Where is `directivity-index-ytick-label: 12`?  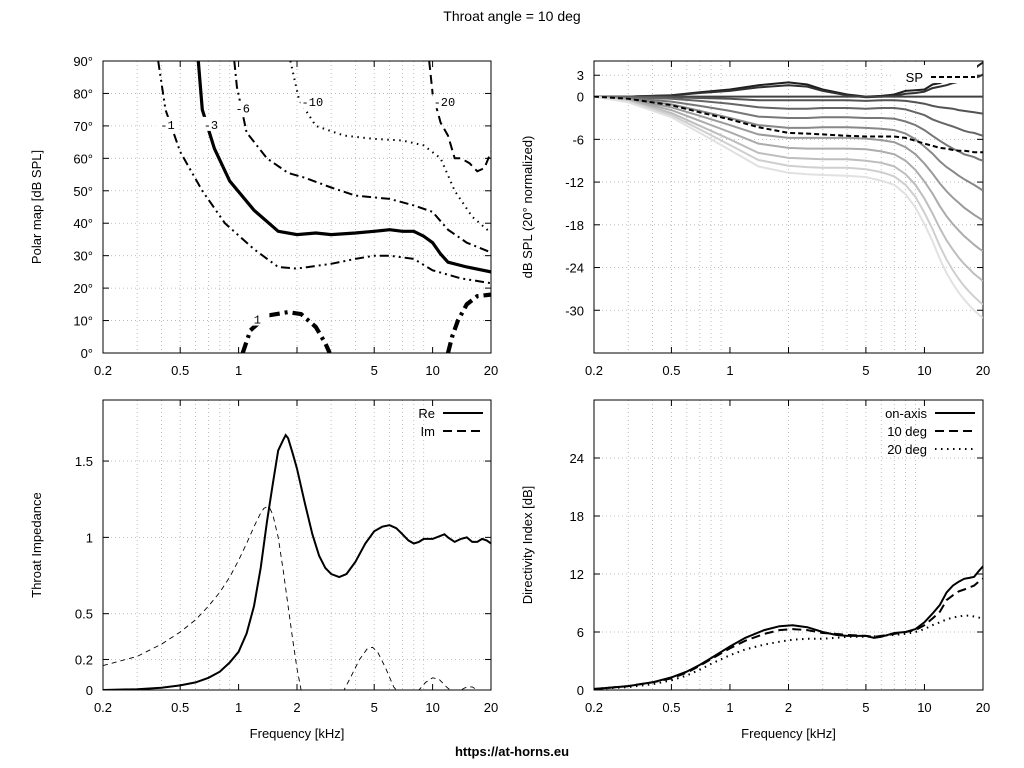 directivity-index-ytick-label: 12 is located at coordinates (577, 574).